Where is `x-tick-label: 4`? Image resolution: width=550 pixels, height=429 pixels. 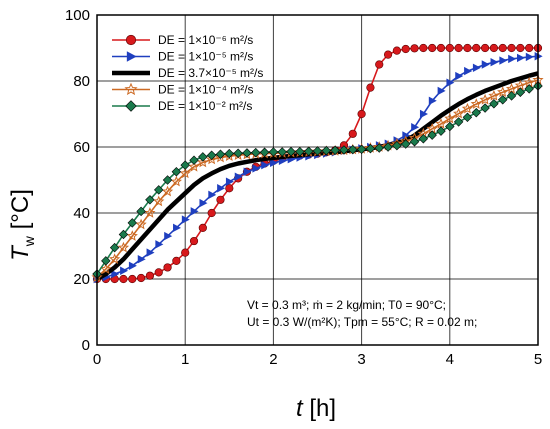 x-tick-label: 4 is located at coordinates (450, 359).